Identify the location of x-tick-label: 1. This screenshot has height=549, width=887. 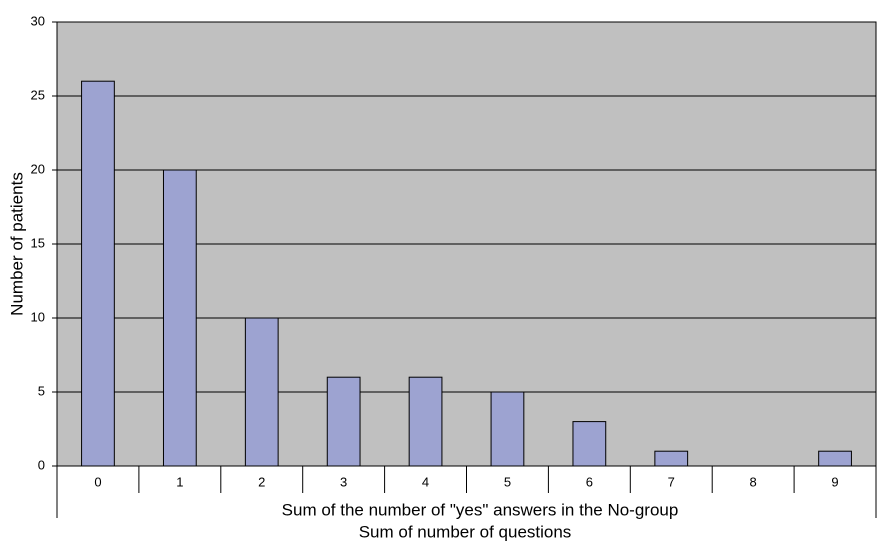
(179, 481).